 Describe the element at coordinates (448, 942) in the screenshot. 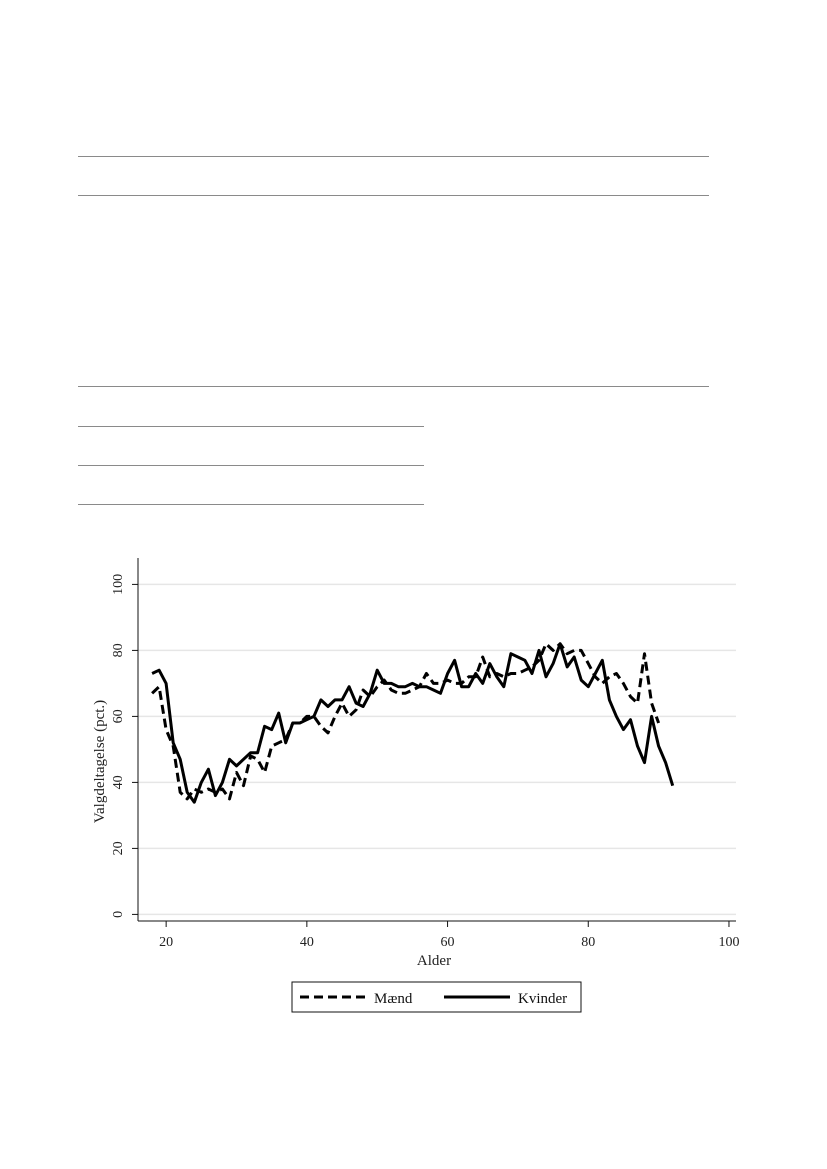

I see `x-tick-label-60: 60` at that location.